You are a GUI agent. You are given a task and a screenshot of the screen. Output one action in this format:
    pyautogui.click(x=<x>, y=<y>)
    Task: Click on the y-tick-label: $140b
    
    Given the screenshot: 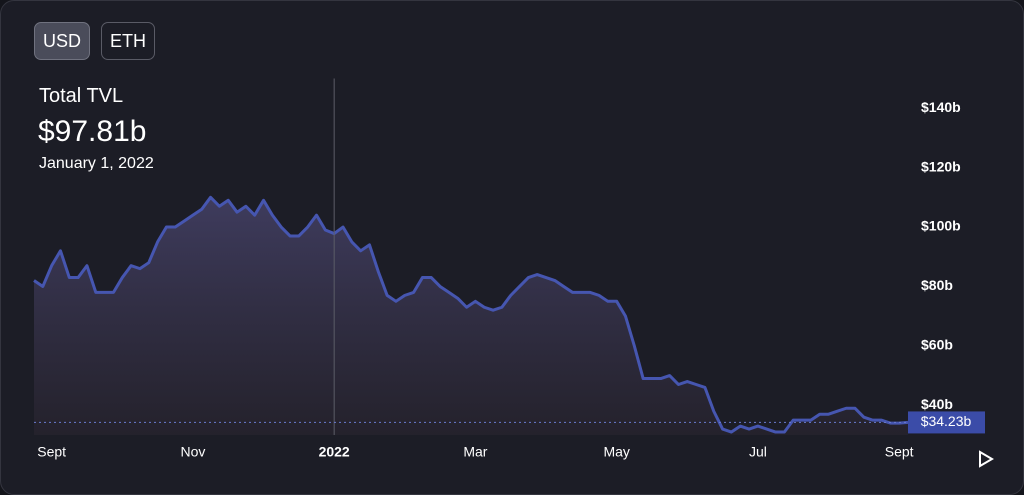 What is the action you would take?
    pyautogui.click(x=941, y=107)
    